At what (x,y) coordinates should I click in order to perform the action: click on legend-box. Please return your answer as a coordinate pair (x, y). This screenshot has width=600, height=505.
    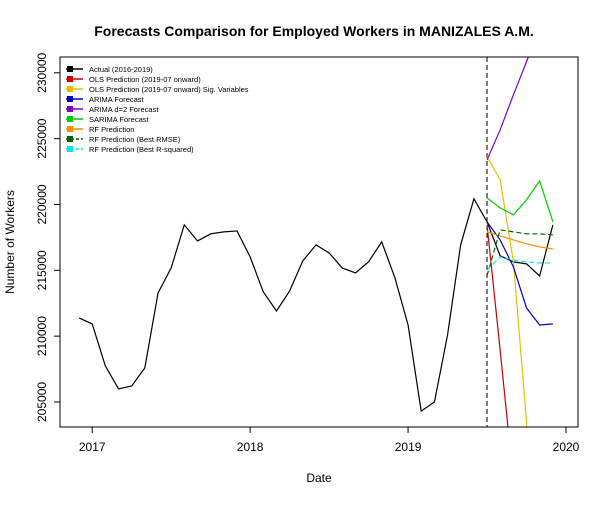
    Looking at the image, I should click on (161, 109).